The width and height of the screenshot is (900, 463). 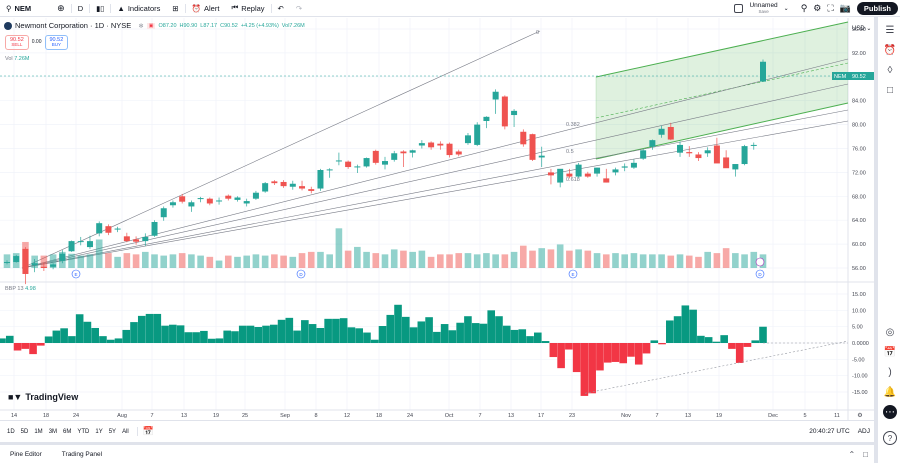 I want to click on layout-name: Unnamed, so click(x=763, y=5).